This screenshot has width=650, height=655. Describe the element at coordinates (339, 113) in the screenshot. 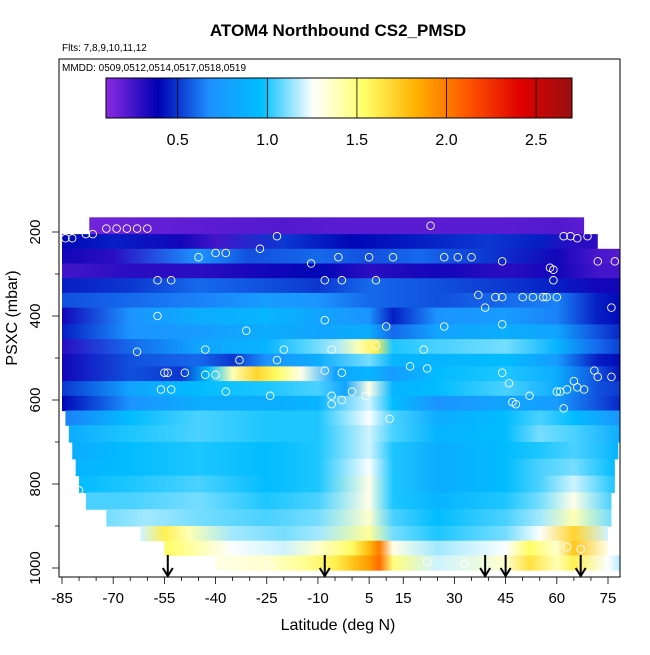

I see `colorbar: 0.5 1.0 1.5 2.0 2.5` at that location.